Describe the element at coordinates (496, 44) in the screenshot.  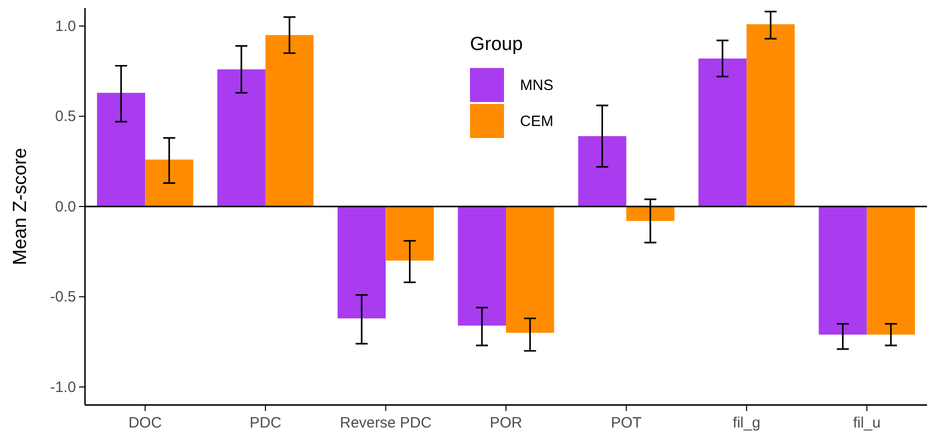
I see `legend-title: Group` at that location.